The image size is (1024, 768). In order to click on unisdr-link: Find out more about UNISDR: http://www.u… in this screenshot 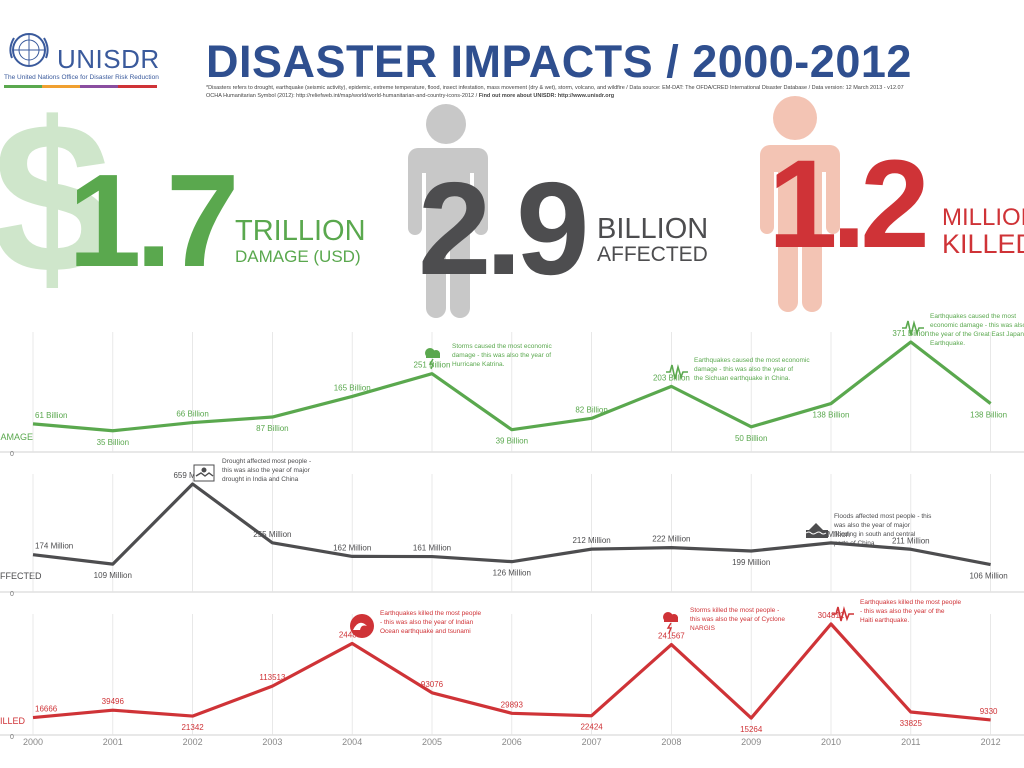, I will do `click(546, 96)`.